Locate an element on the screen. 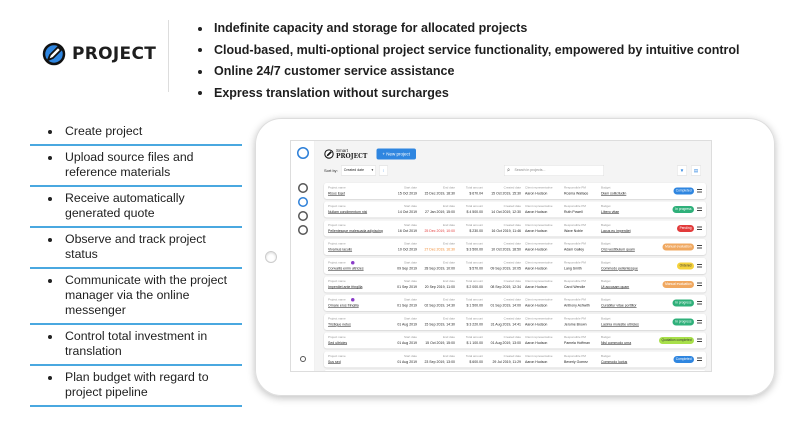 This screenshot has height=444, width=790. cell-value: $ 3 500.00 is located at coordinates (474, 250).